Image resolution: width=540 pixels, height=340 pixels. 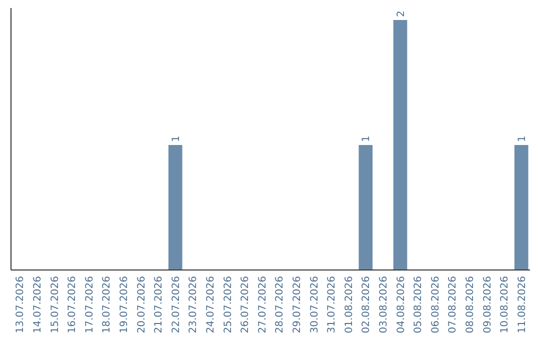 What do you see at coordinates (72, 305) in the screenshot?
I see `x-tick-label: 16.07.2026` at bounding box center [72, 305].